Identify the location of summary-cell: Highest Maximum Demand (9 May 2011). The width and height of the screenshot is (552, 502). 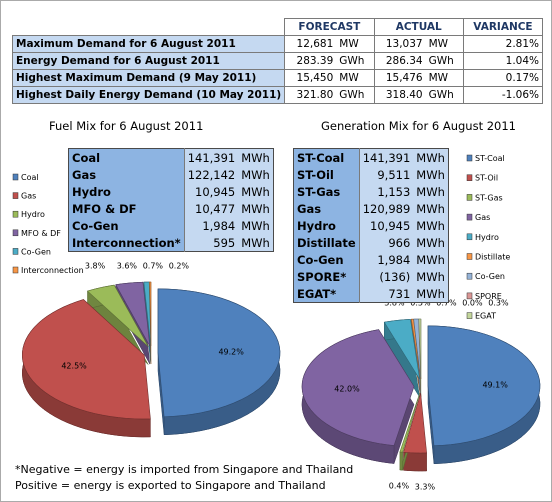
(148, 78).